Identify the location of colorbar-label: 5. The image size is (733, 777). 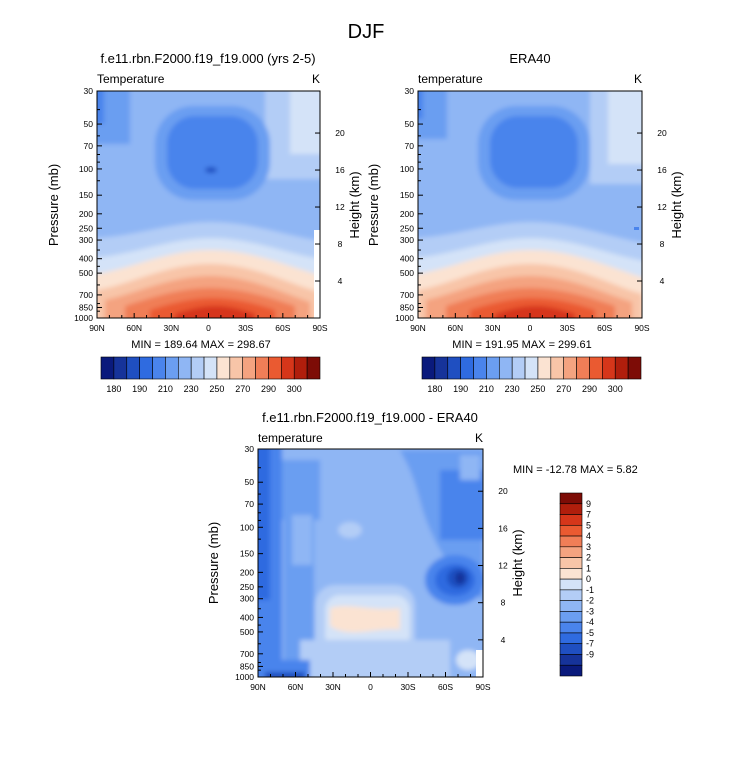
(588, 525).